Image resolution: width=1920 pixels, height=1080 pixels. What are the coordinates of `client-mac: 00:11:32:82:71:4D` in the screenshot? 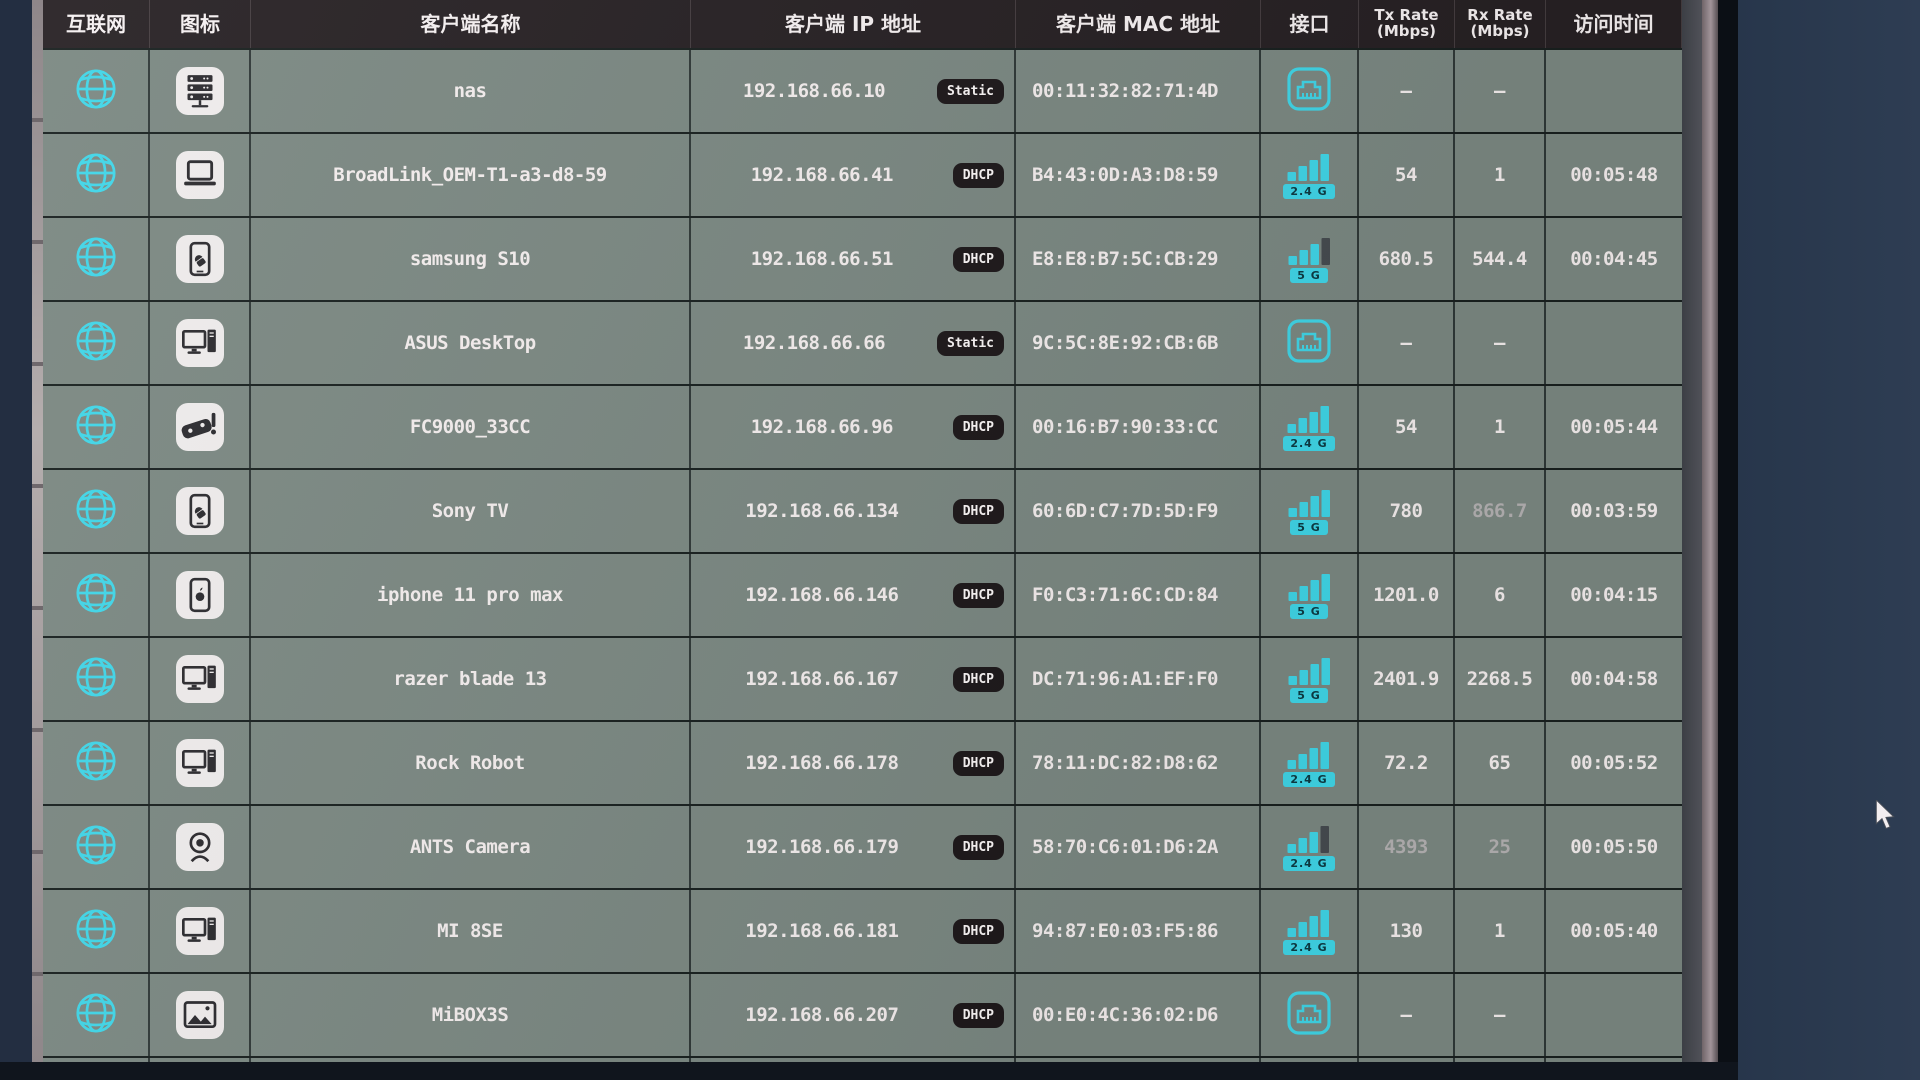 It's located at (1125, 91).